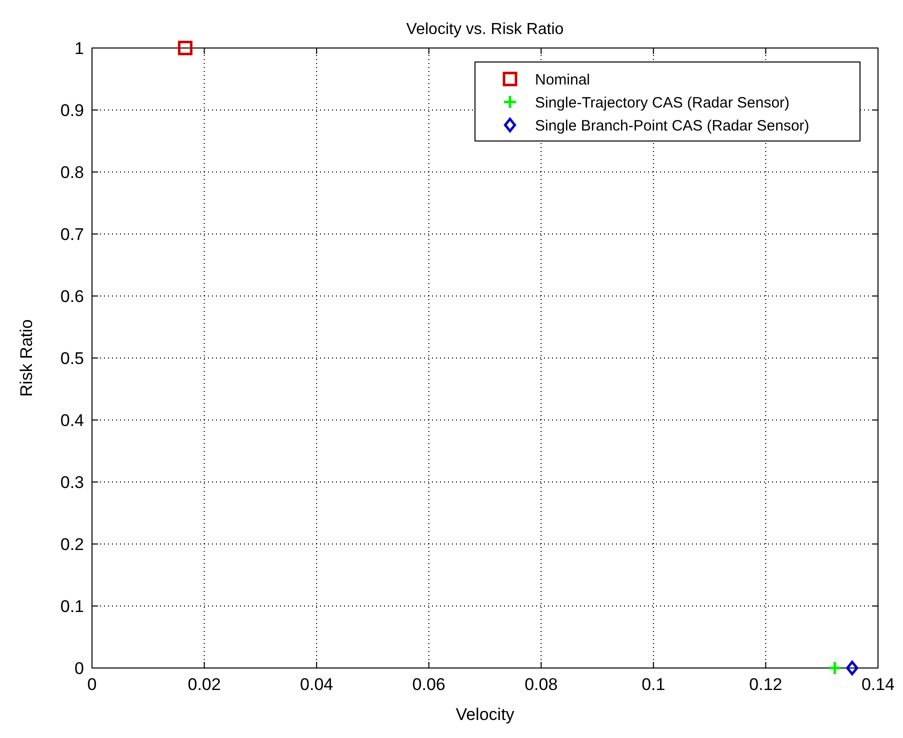 The height and width of the screenshot is (738, 903). Describe the element at coordinates (662, 103) in the screenshot. I see `legend-label: Single-Trajectory CAS (Radar Sensor)` at that location.